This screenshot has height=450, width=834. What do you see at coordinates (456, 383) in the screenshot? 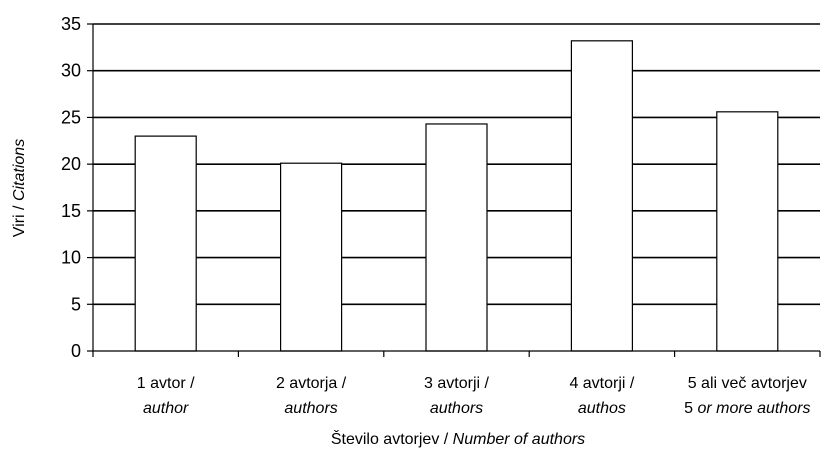
I see `x-category-label-line1: 3 avtorji /` at bounding box center [456, 383].